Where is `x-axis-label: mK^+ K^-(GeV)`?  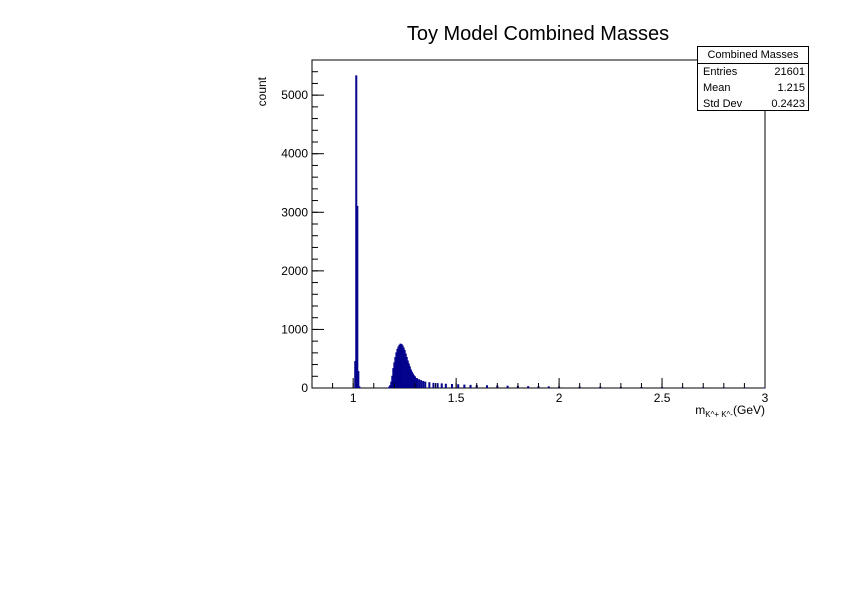
x-axis-label: mK^+ K^-(GeV) is located at coordinates (730, 411).